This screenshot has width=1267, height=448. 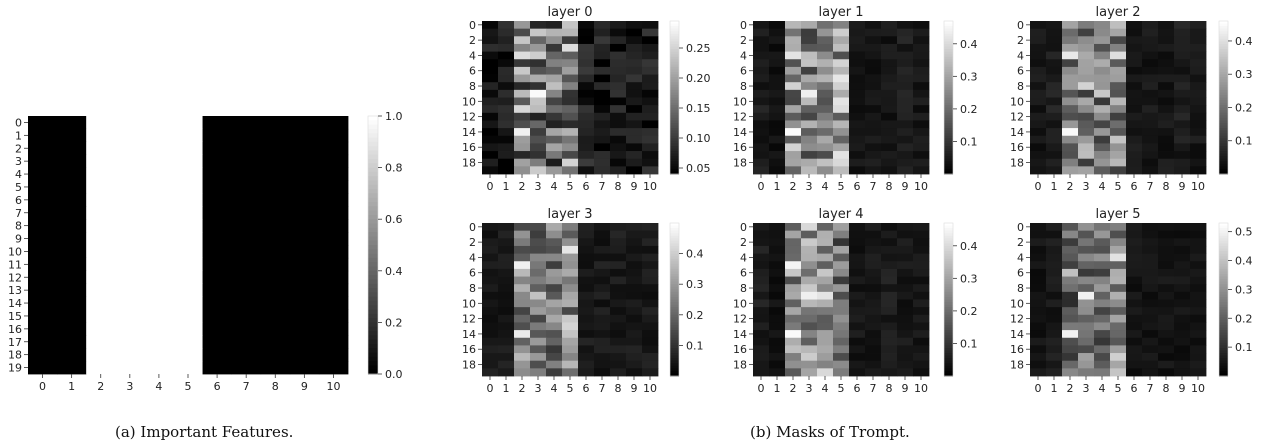 I want to click on x-tick-label: 1, so click(x=1054, y=186).